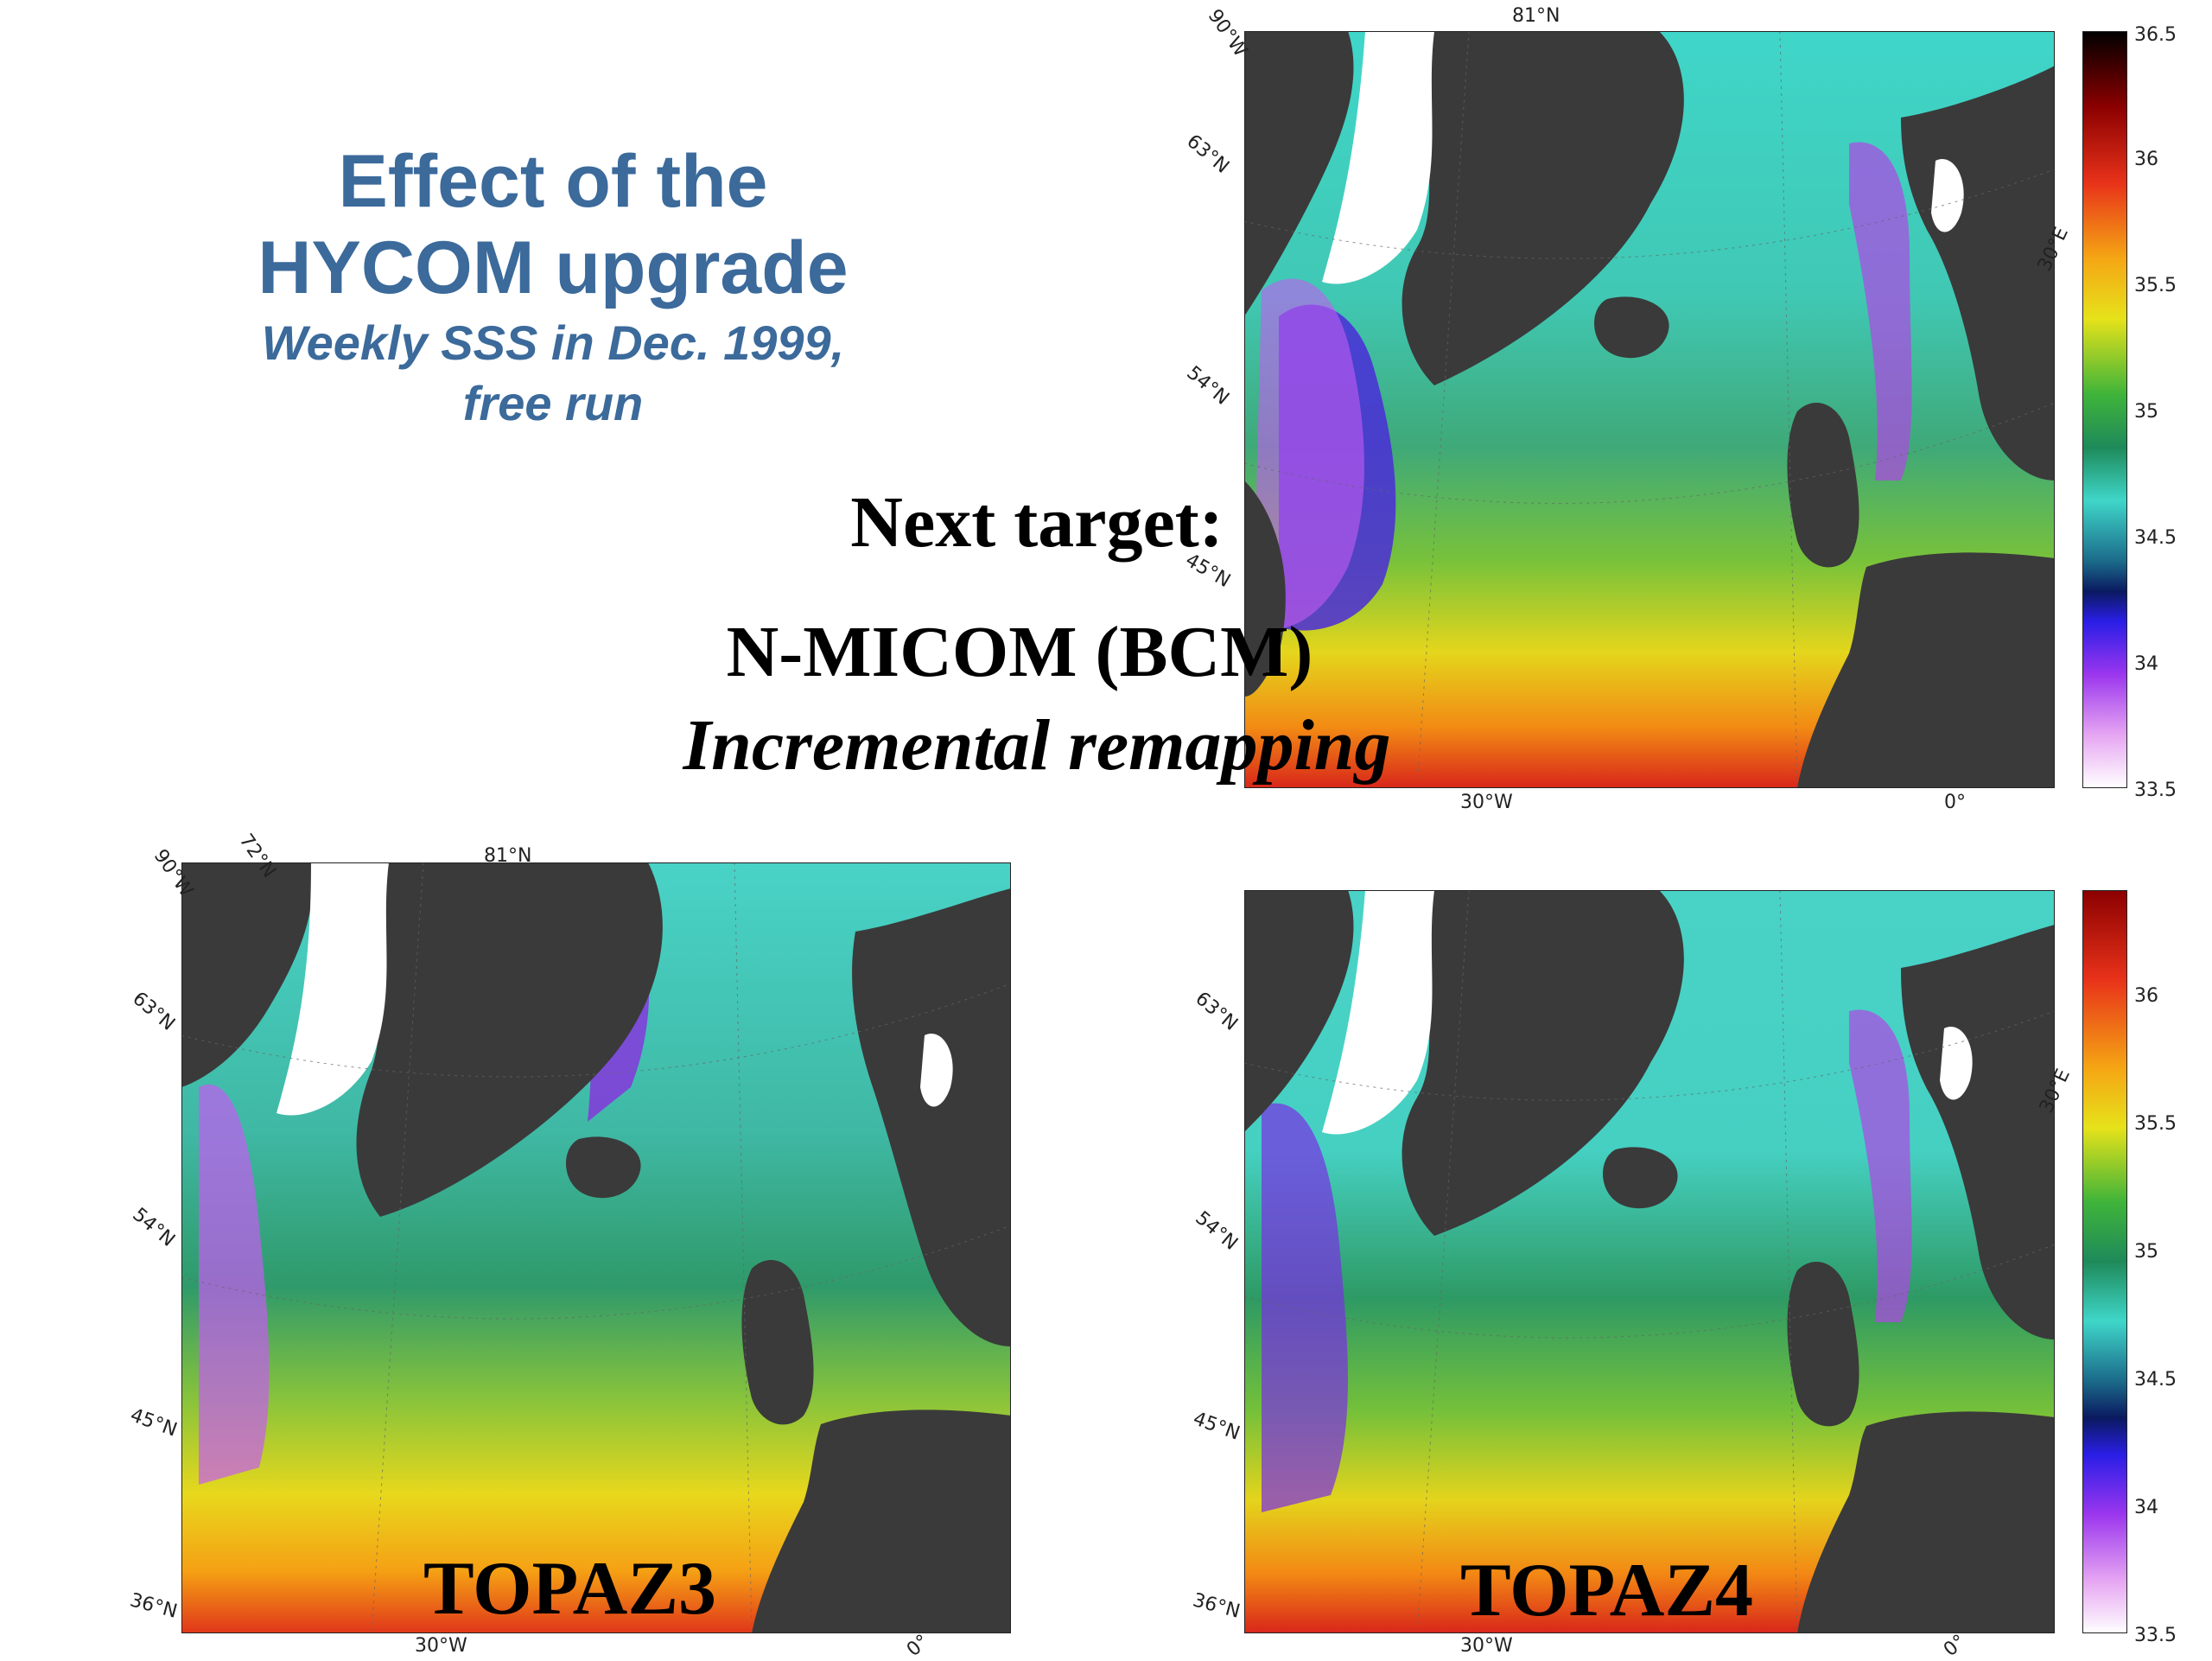  I want to click on bottom-colorbar-tick-2: 35, so click(2146, 1252).